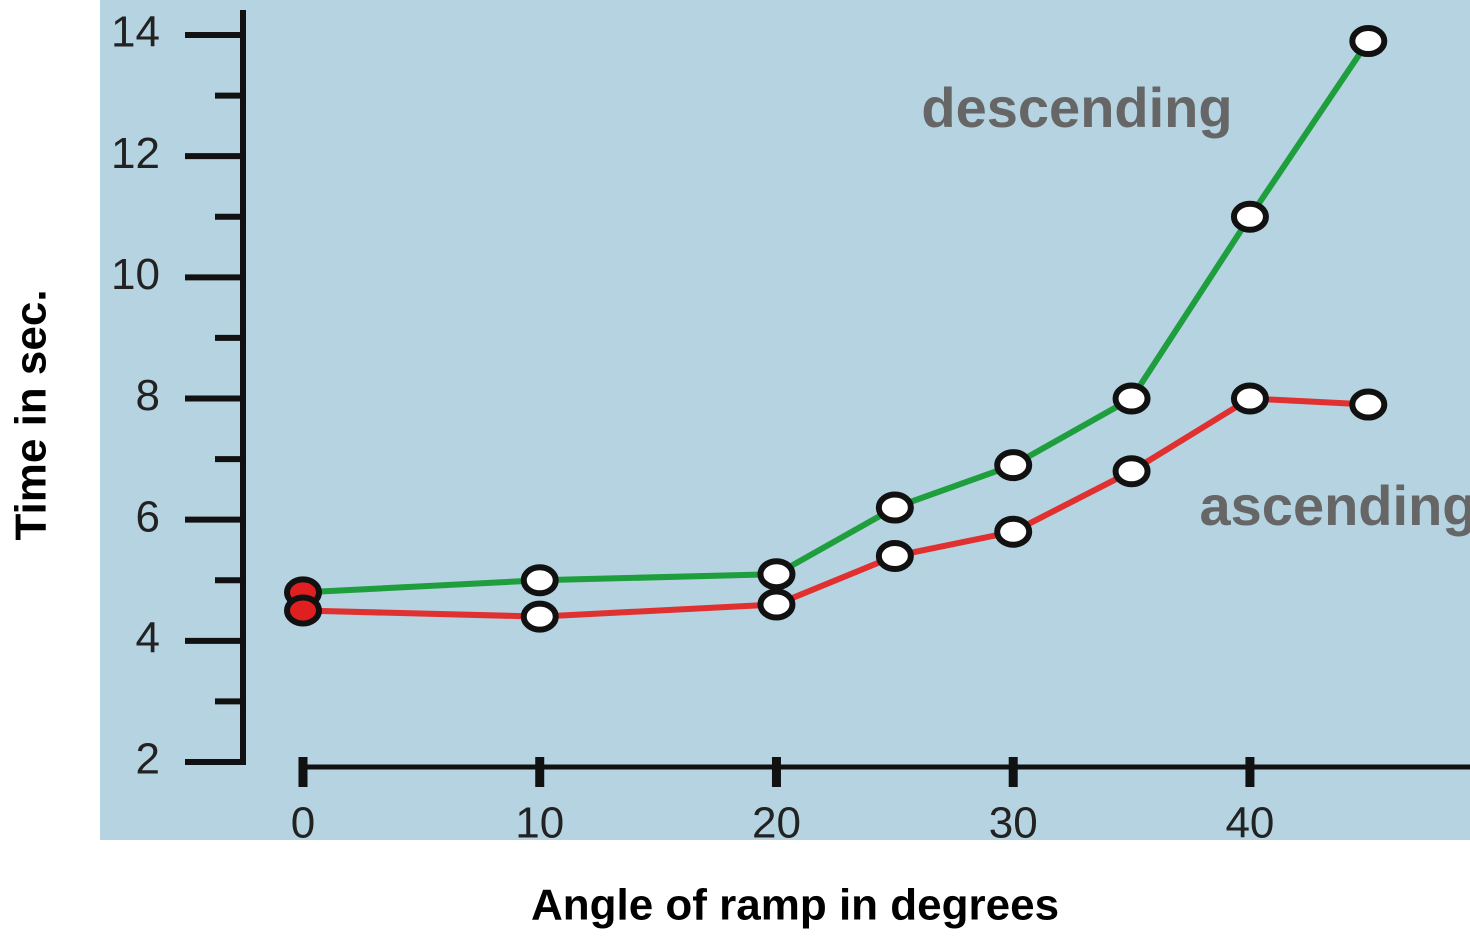 The width and height of the screenshot is (1470, 942). I want to click on y-tick-label: 14, so click(135, 32).